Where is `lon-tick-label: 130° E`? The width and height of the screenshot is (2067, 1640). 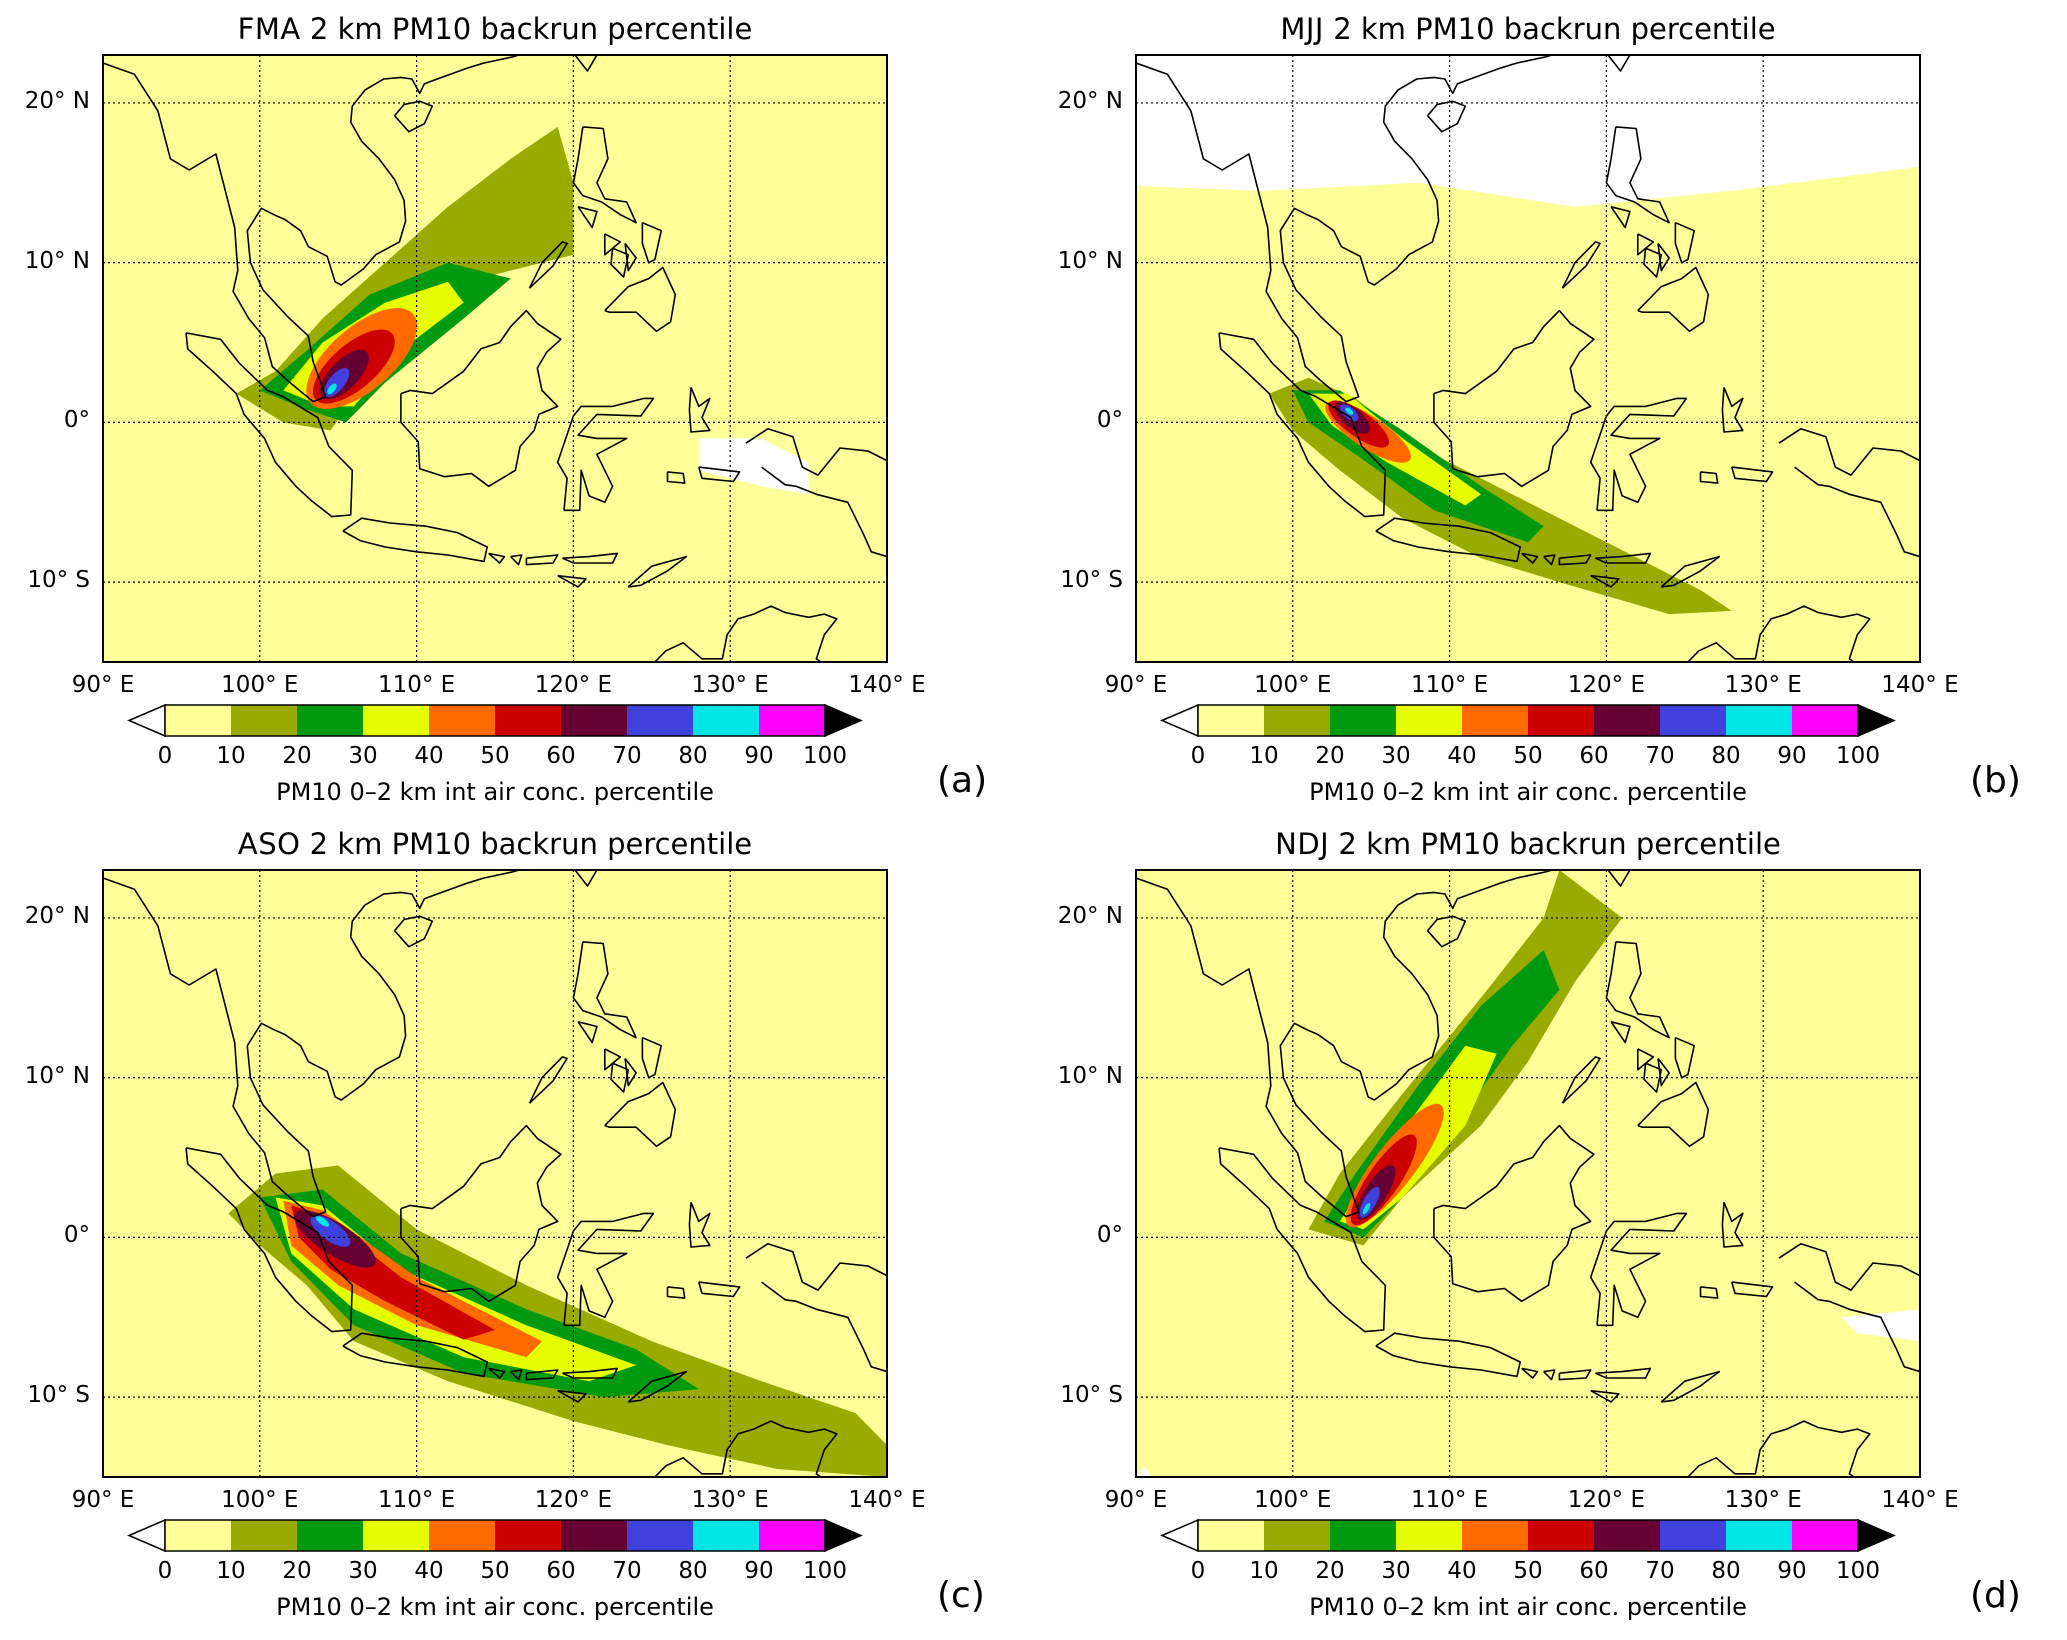
lon-tick-label: 130° E is located at coordinates (1763, 1500).